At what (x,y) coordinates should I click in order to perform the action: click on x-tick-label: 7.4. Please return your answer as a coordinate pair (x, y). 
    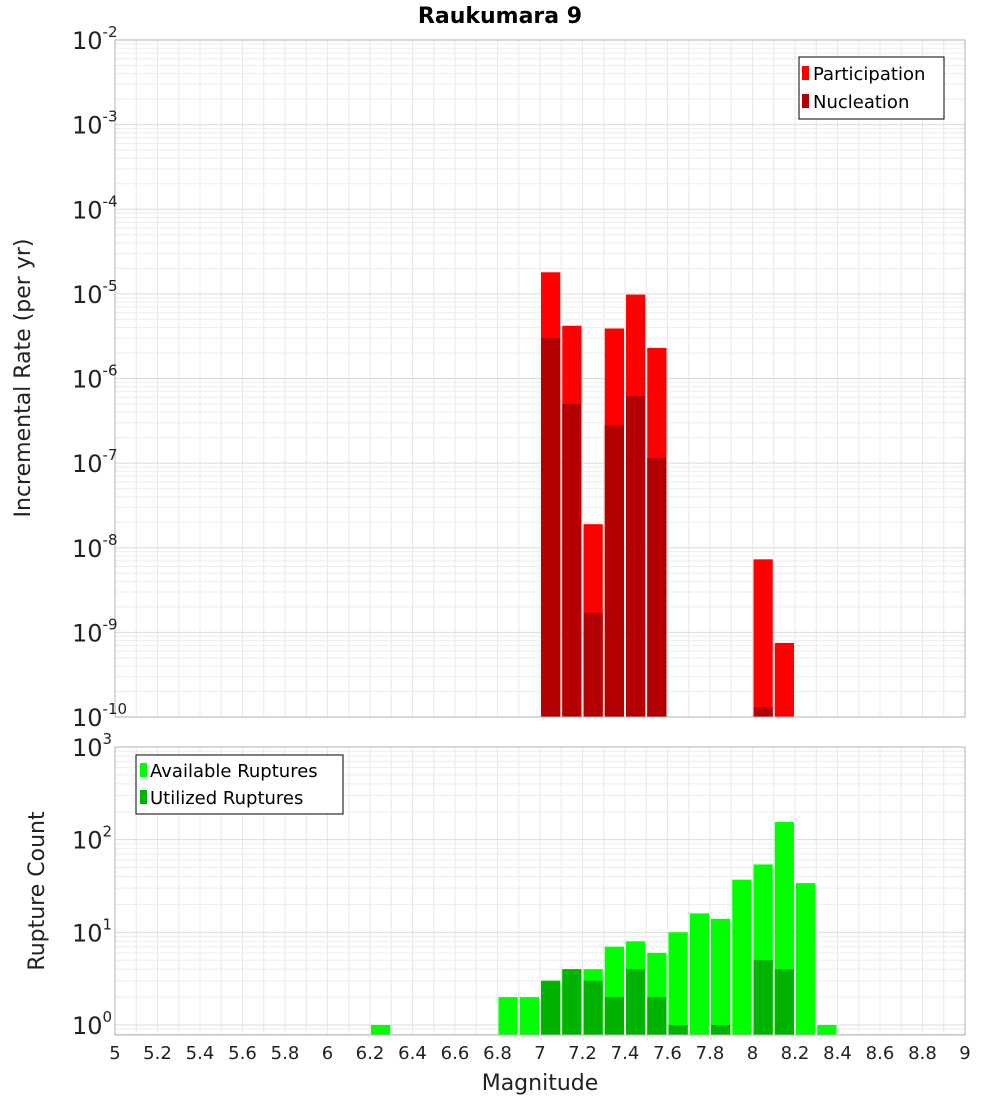
    Looking at the image, I should click on (625, 1053).